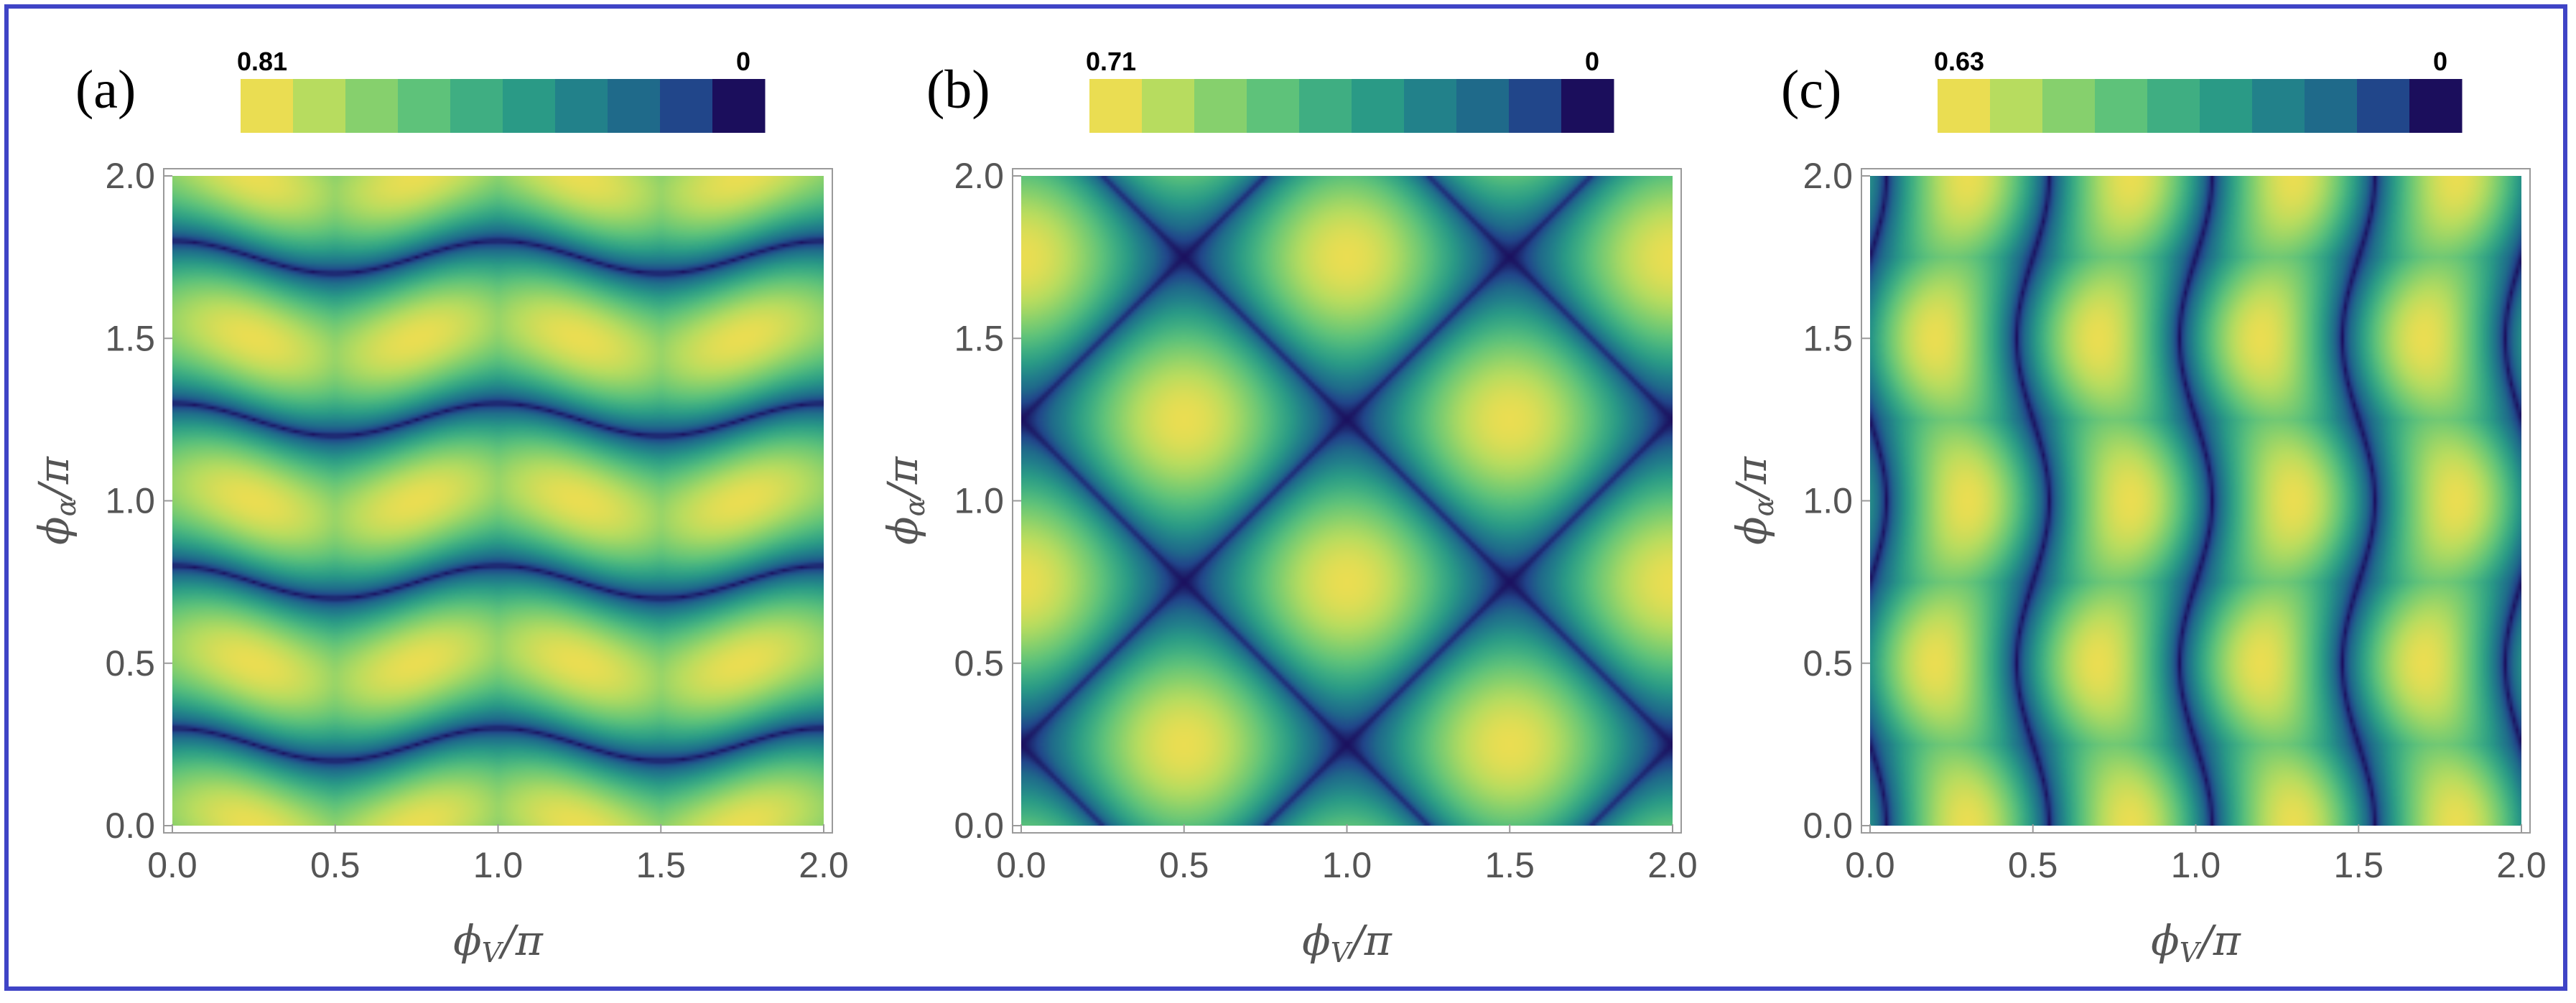  Describe the element at coordinates (1111, 61) in the screenshot. I see `colorbar-max-label: 0.71` at that location.